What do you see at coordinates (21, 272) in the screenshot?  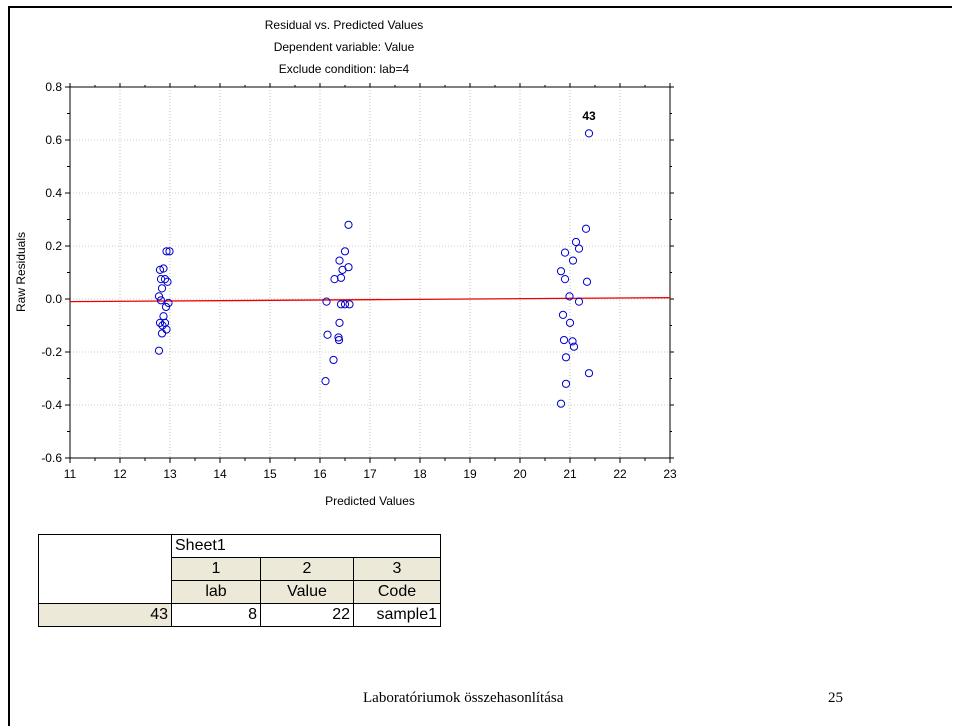 I see `y-axis-label: Raw Residuals` at bounding box center [21, 272].